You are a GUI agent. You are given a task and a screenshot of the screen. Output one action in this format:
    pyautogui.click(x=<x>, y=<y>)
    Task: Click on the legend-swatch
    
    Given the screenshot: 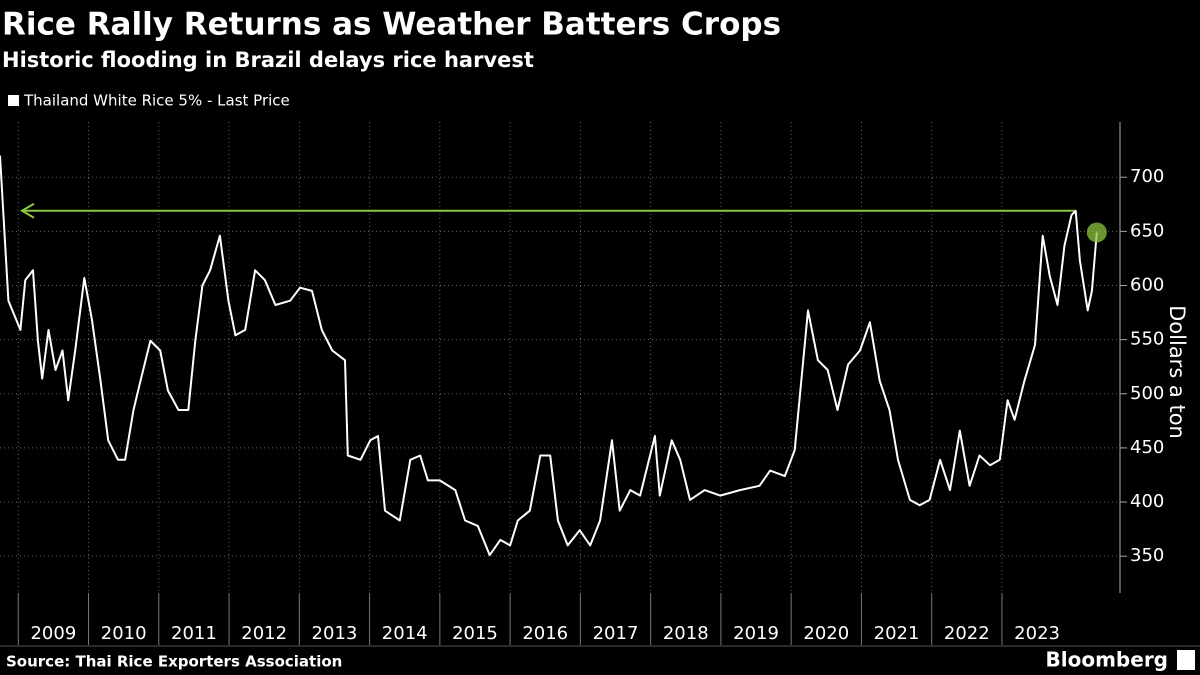 What is the action you would take?
    pyautogui.click(x=13, y=100)
    